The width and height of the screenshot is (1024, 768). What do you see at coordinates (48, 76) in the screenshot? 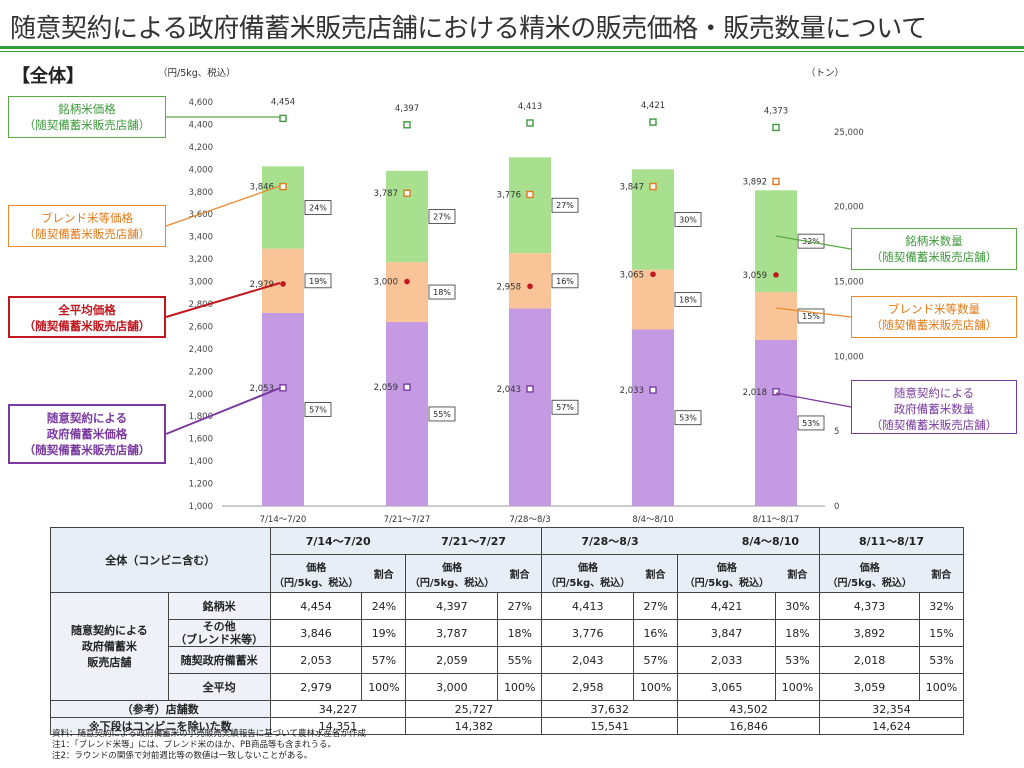
I see `section-label: 【全体】` at bounding box center [48, 76].